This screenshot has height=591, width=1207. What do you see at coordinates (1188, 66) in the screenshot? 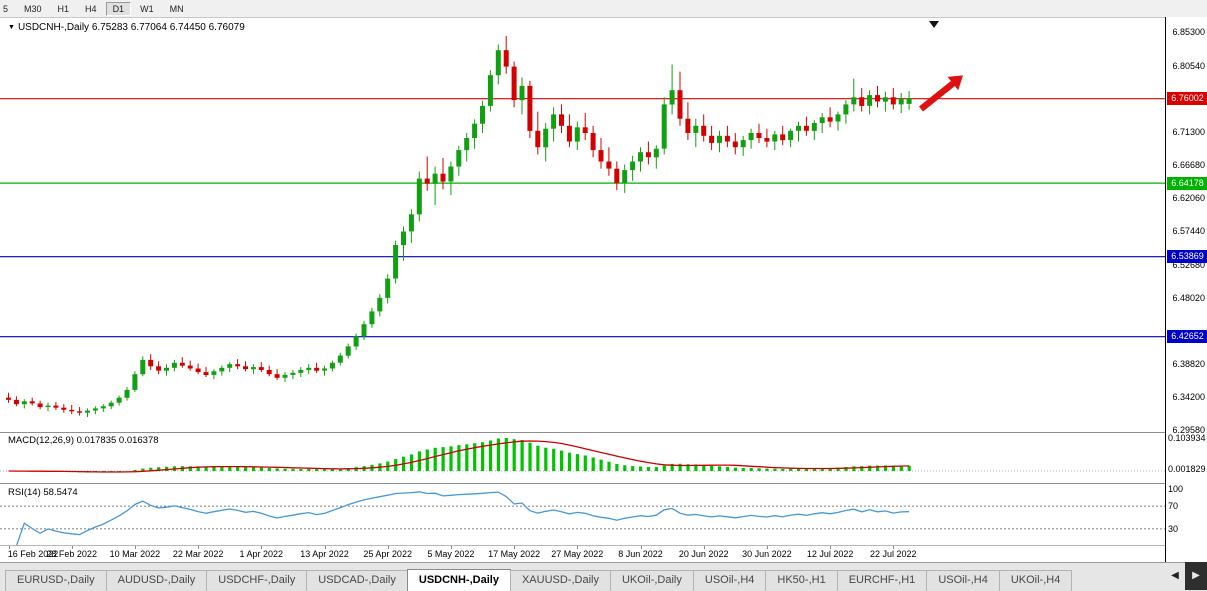
I see `price-axis-label: 6.80540` at bounding box center [1188, 66].